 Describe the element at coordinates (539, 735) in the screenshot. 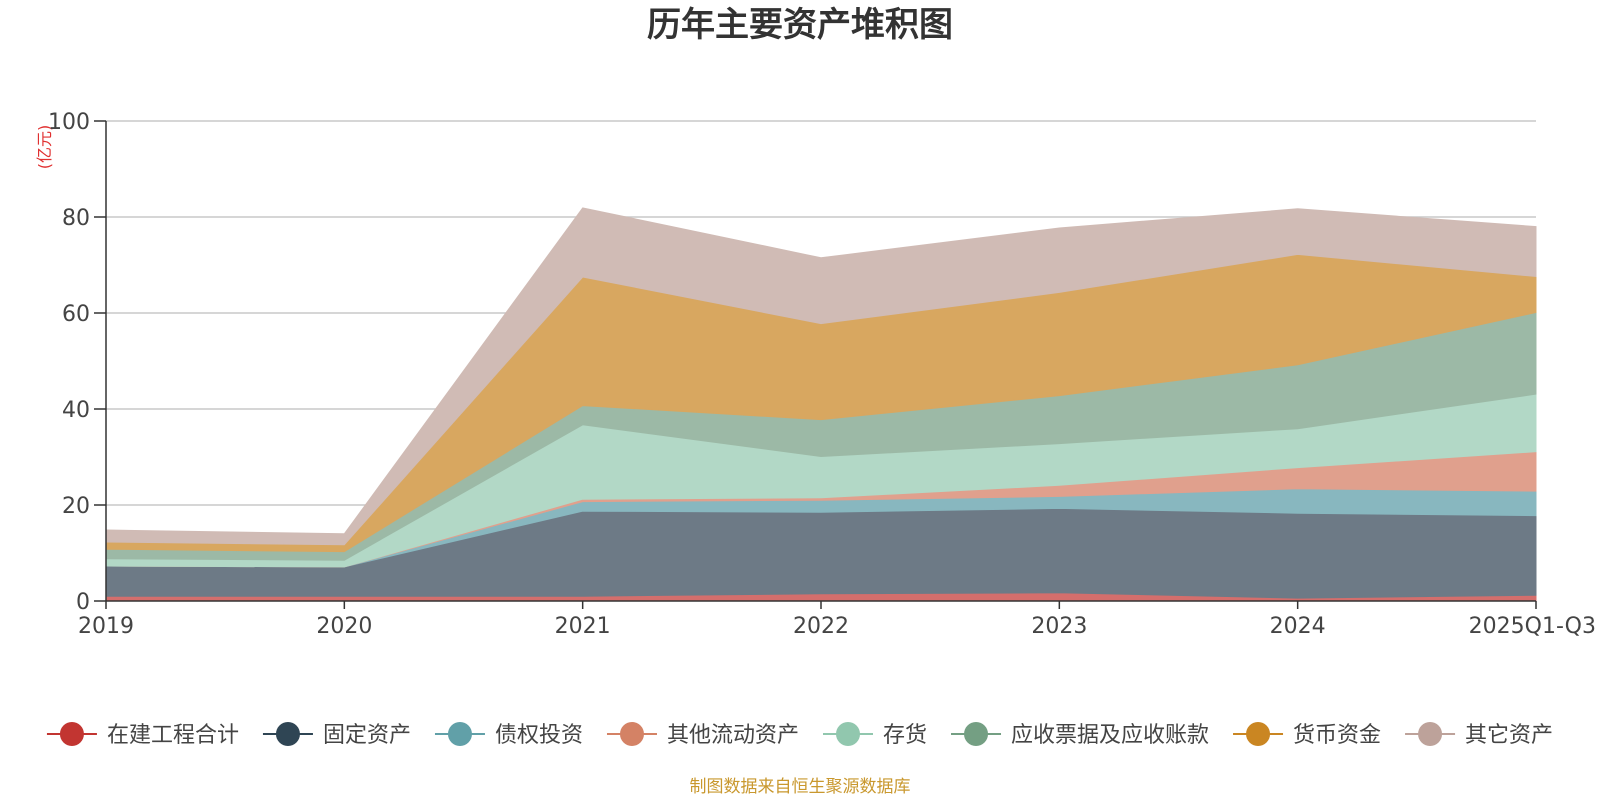

I see `legend-label: 债权投资` at that location.